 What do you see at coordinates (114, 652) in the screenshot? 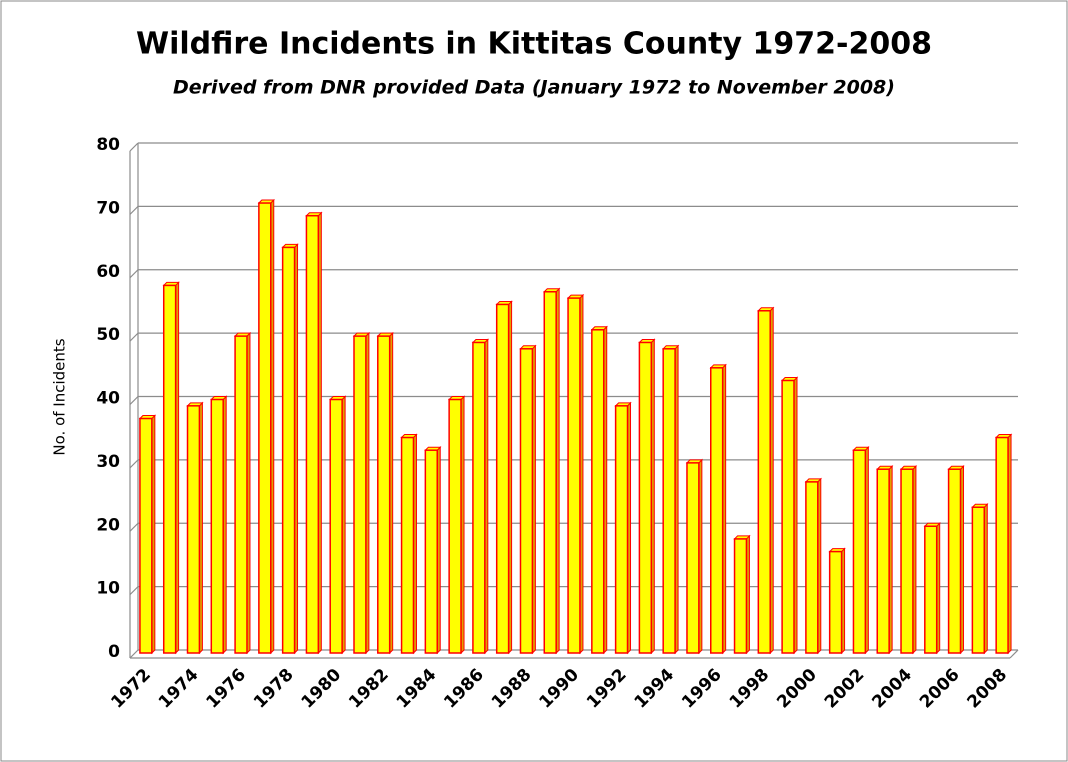
I see `y-tick-label: 0` at bounding box center [114, 652].